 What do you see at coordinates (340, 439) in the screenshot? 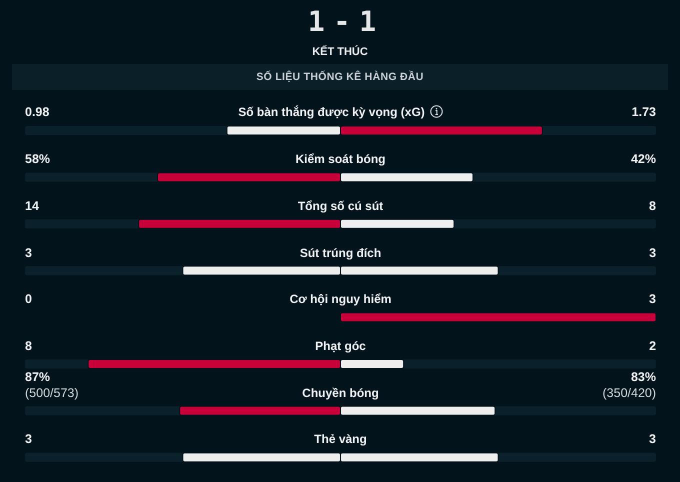
I see `y-tick-label: Thẻ vàng` at bounding box center [340, 439].